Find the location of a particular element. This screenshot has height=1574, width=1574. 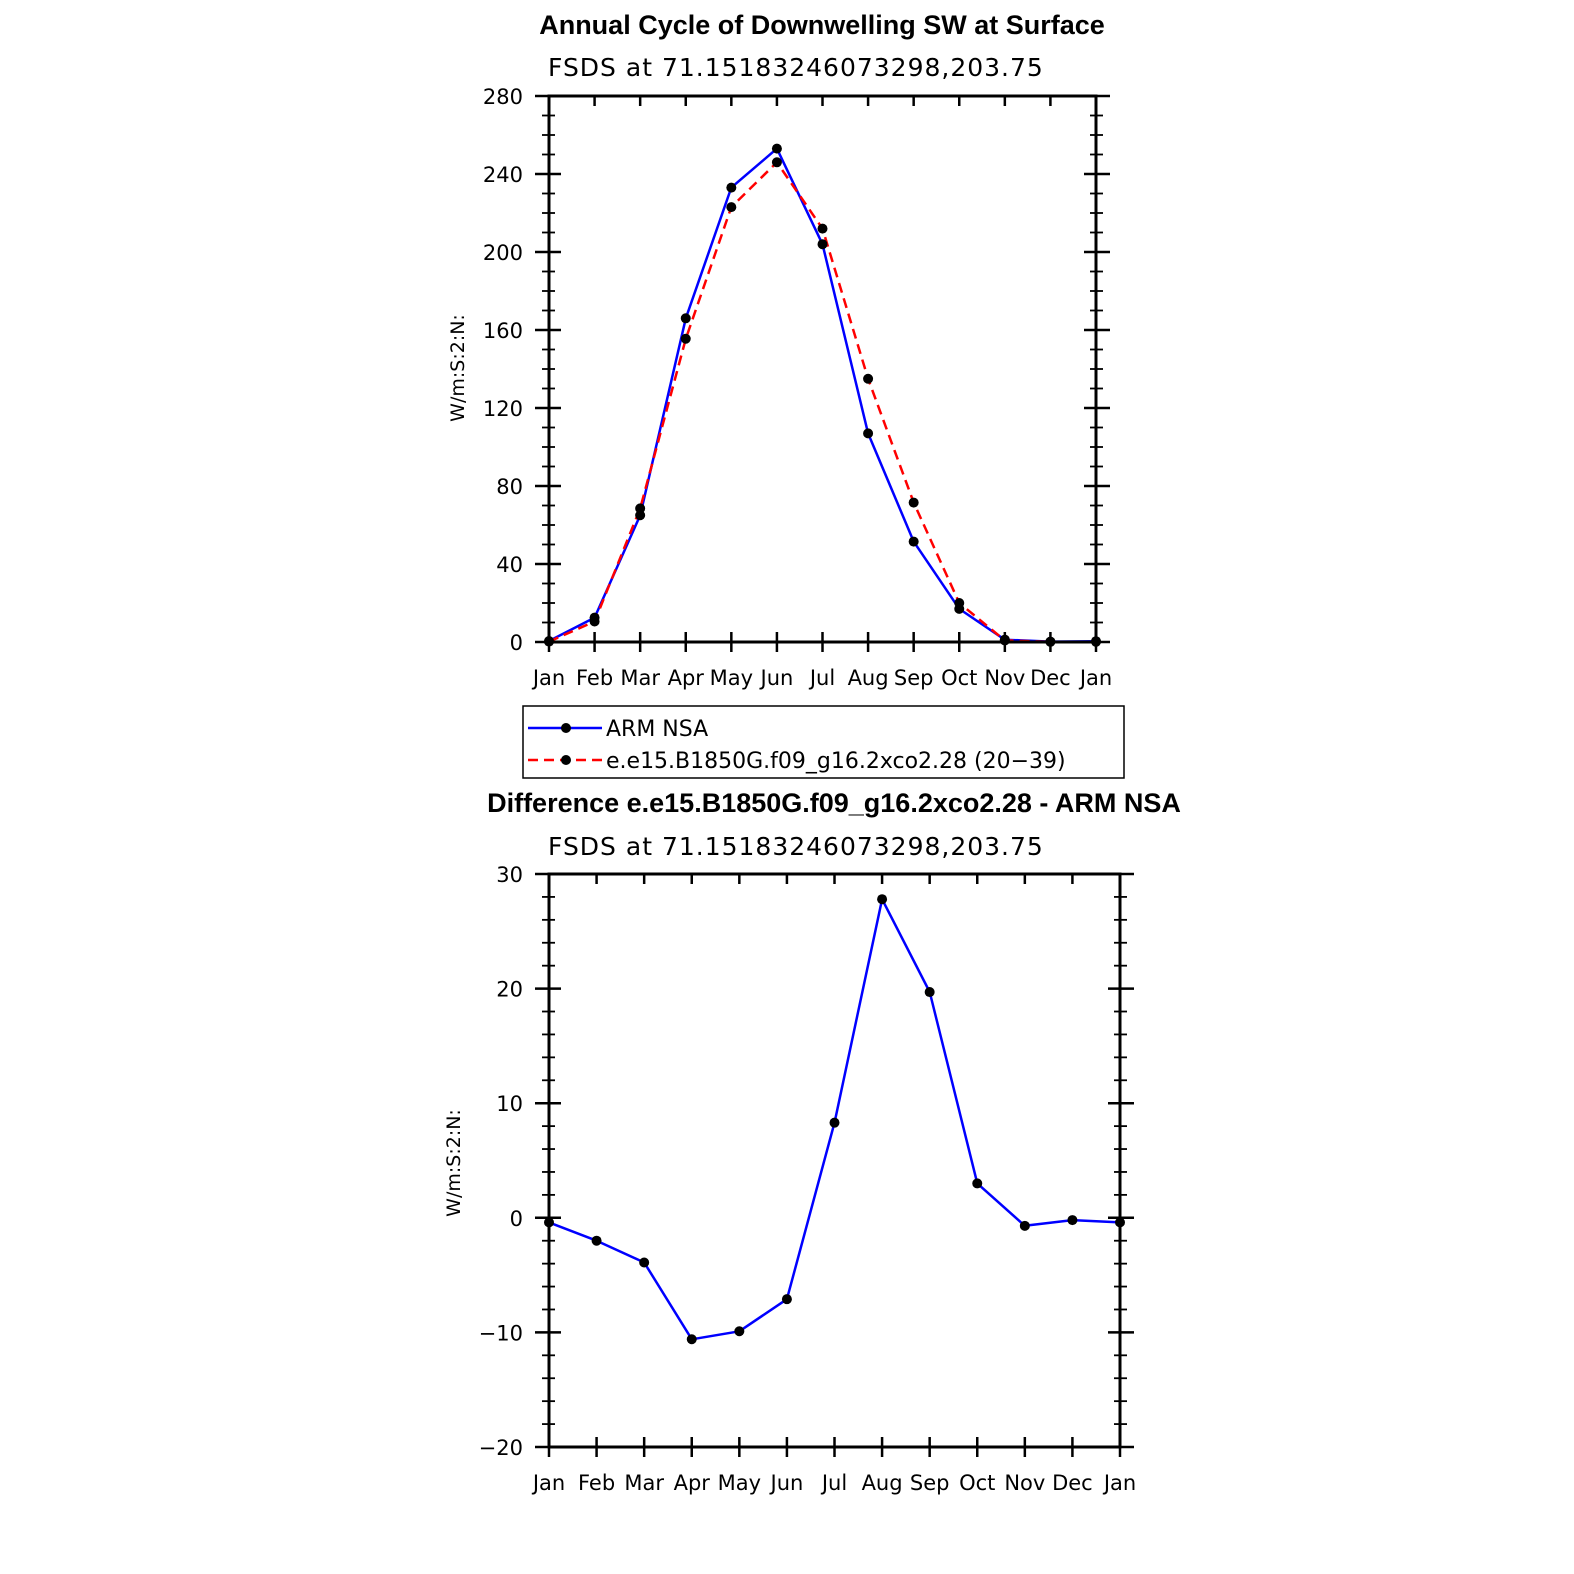

bottom-axis-ticks is located at coordinates (834, 1164).